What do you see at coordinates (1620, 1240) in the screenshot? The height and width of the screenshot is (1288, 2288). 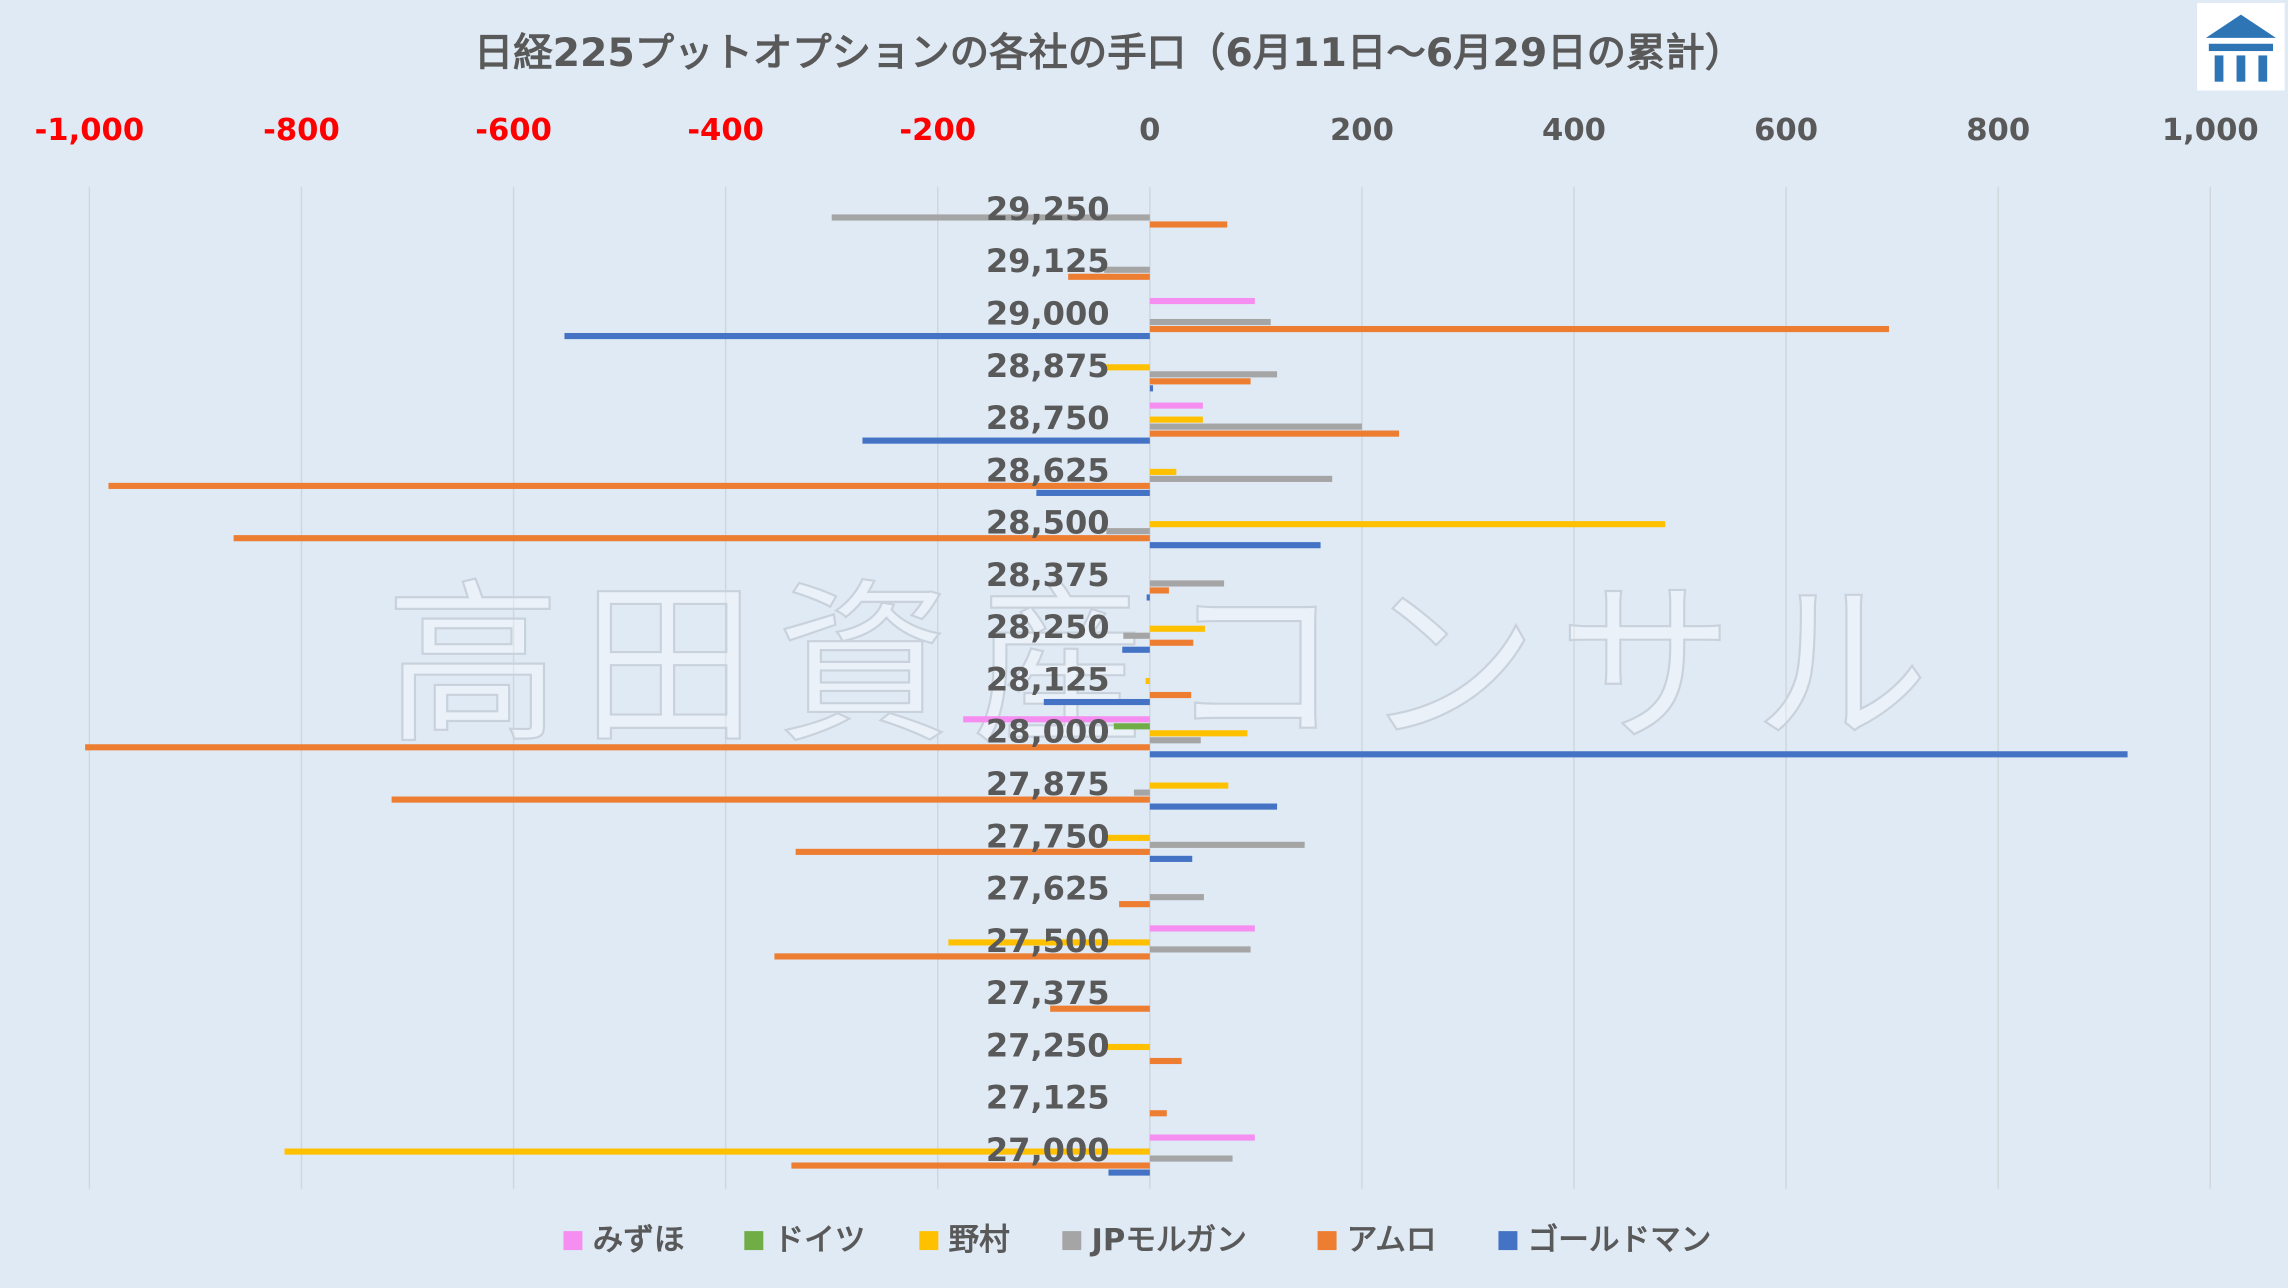 I see `legend-label: ゴールドマン` at bounding box center [1620, 1240].